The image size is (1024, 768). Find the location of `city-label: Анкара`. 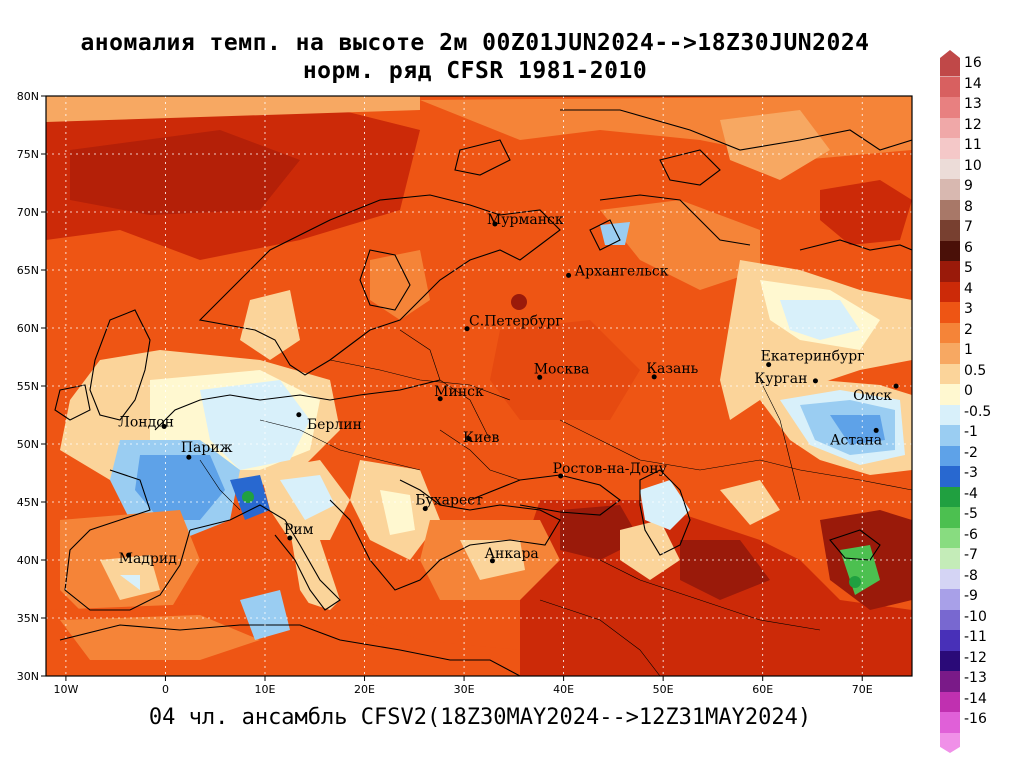

city-label: Анкара is located at coordinates (511, 554).